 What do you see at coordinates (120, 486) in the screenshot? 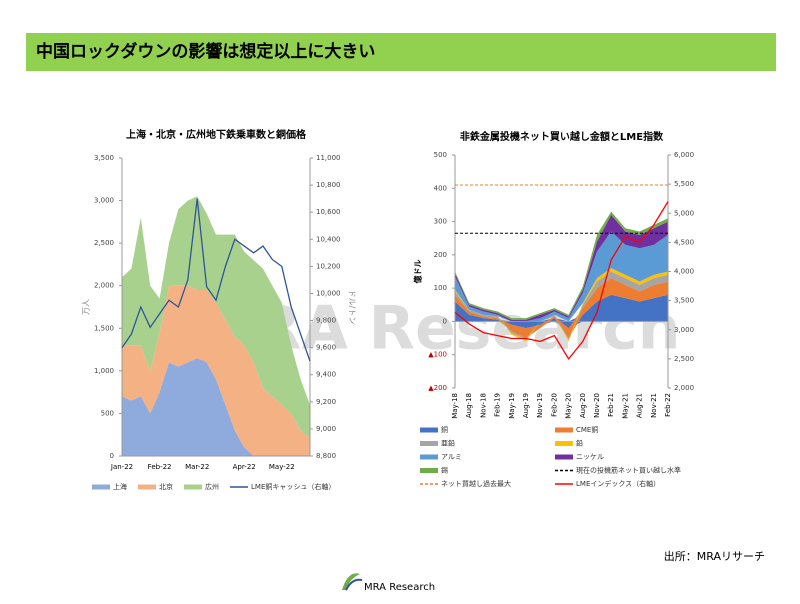
I see `legend-label: 上海` at bounding box center [120, 486].